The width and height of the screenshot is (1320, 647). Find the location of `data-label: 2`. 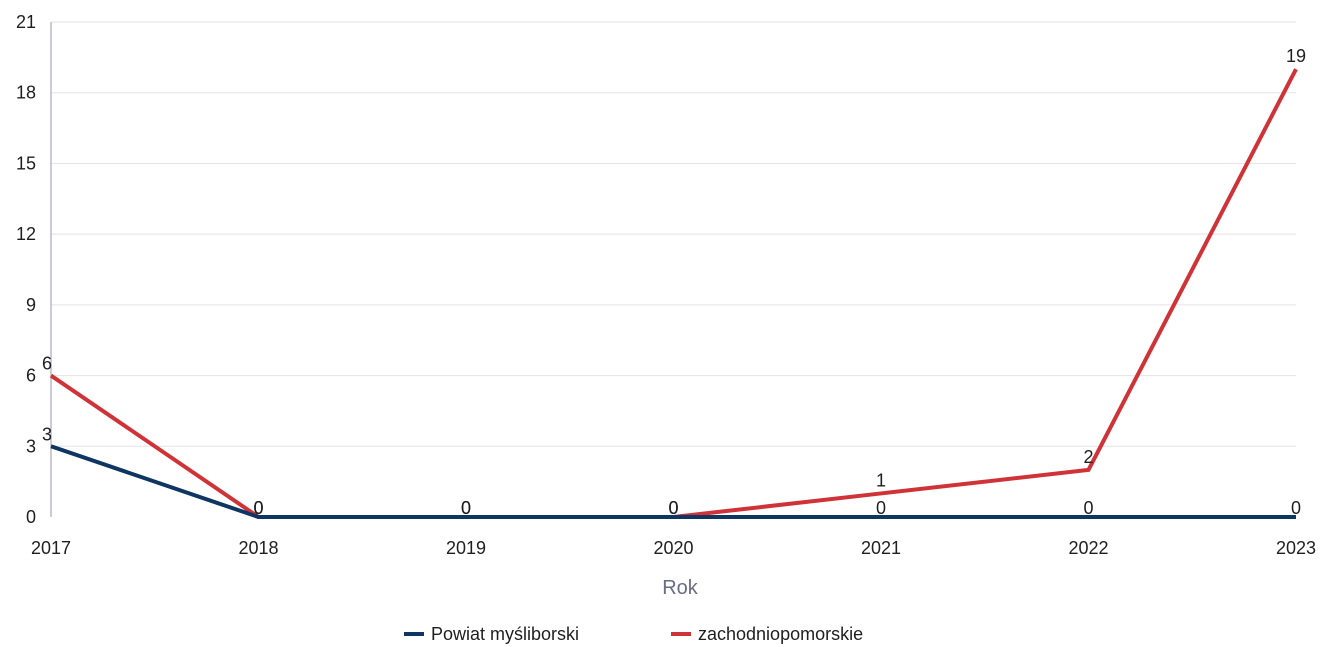

data-label: 2 is located at coordinates (1088, 457).